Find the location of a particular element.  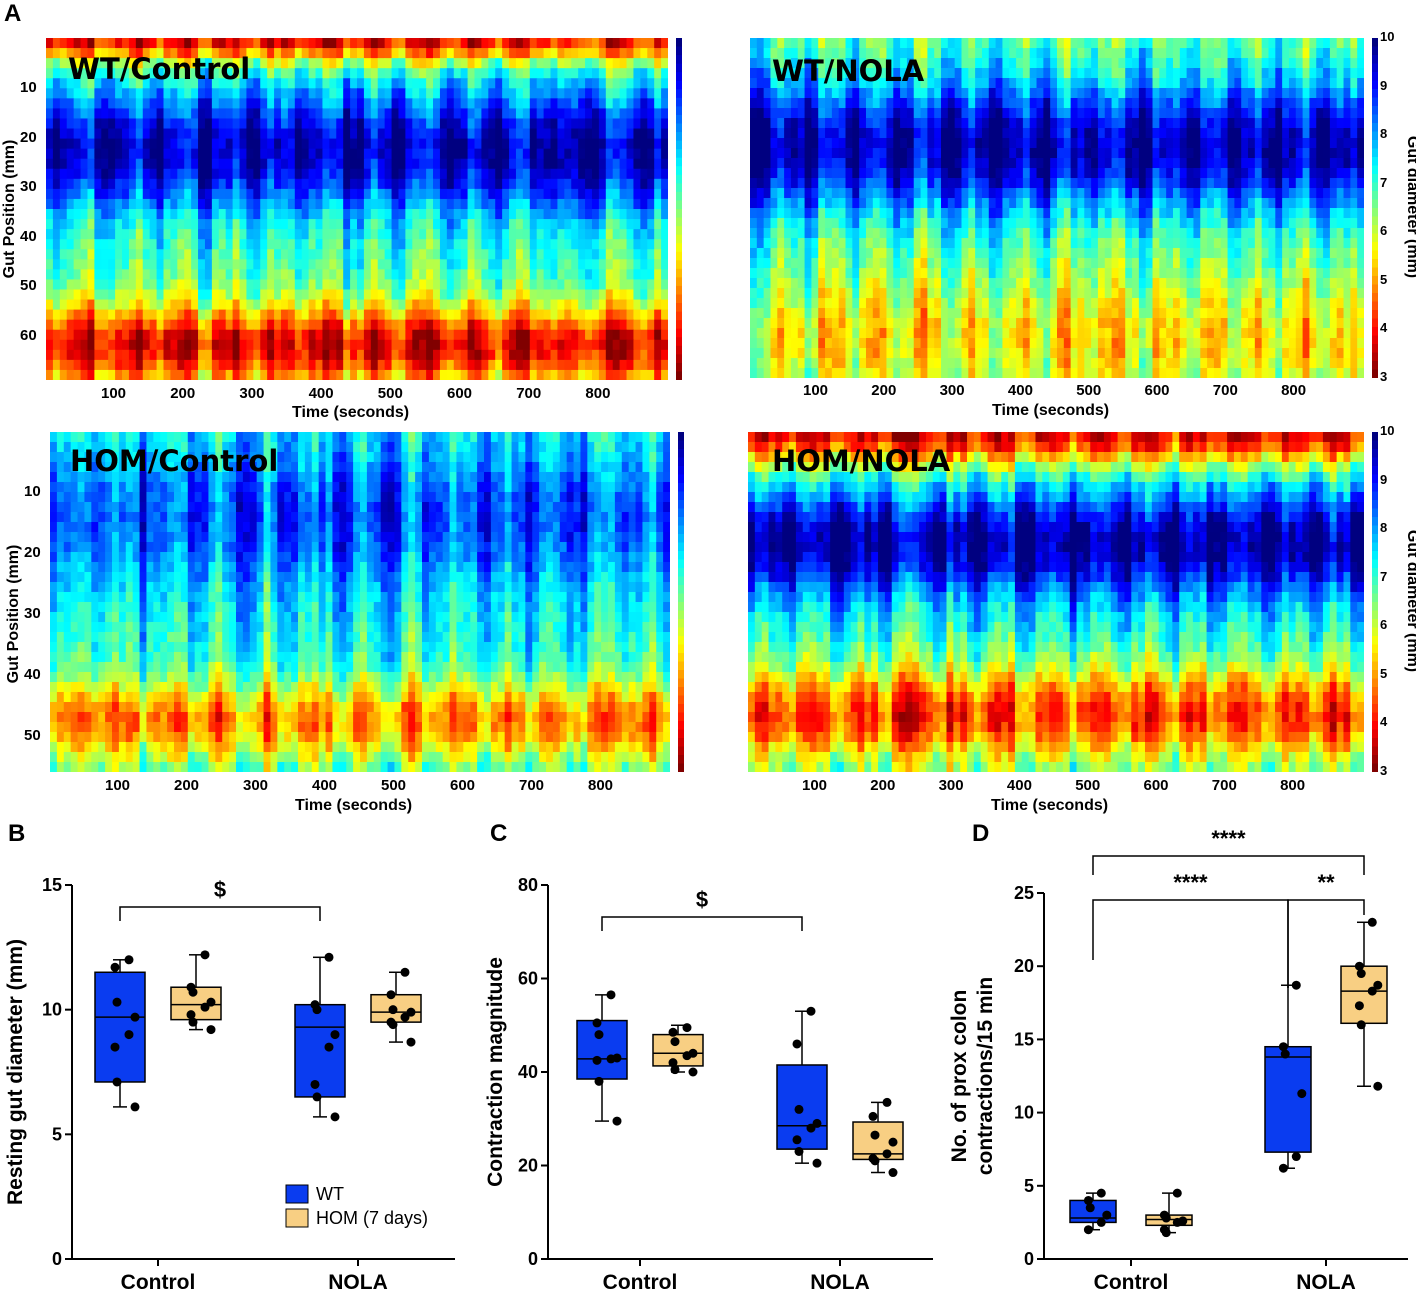

colorbar-tick: 3 is located at coordinates (1384, 770).